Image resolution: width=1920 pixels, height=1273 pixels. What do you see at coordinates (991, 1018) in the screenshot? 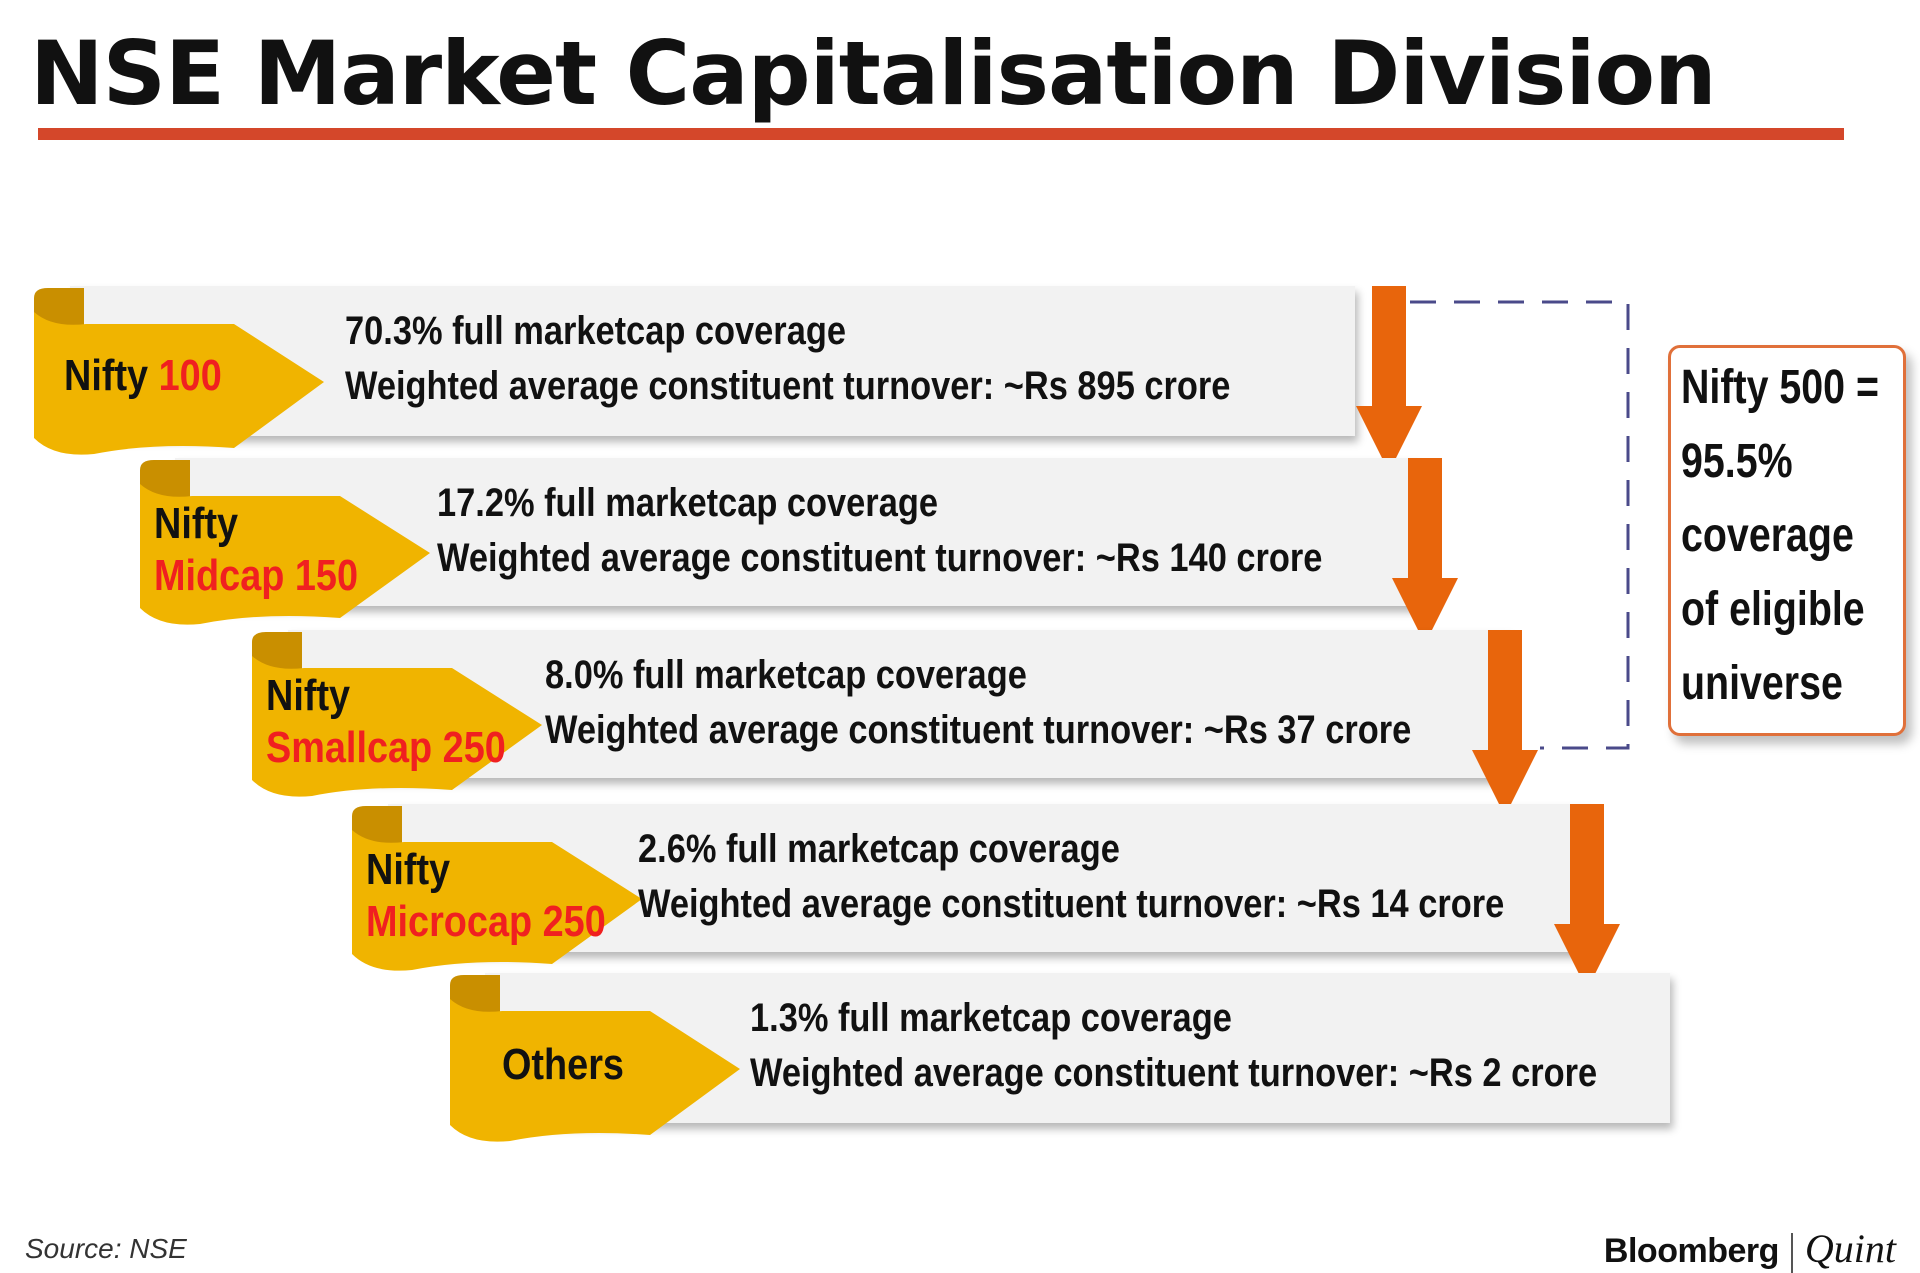
I see `tier-coverage-5: 1.3% full marketcap coverage` at bounding box center [991, 1018].